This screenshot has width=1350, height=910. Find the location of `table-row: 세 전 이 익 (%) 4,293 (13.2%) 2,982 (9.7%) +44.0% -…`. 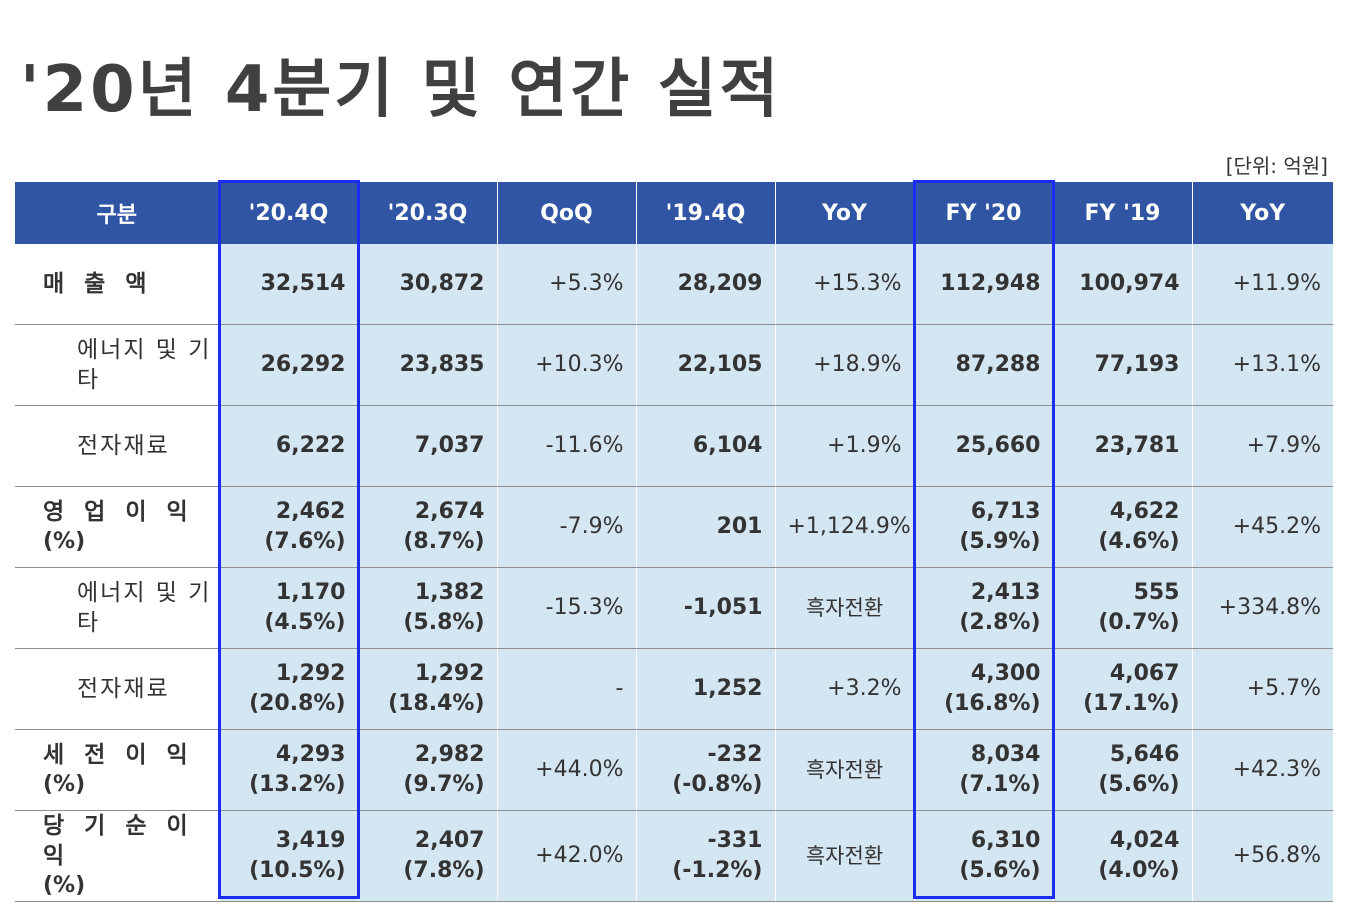

table-row: 세 전 이 익 (%) 4,293 (13.2%) 2,982 (9.7%) +44.0% -… is located at coordinates (674, 770).